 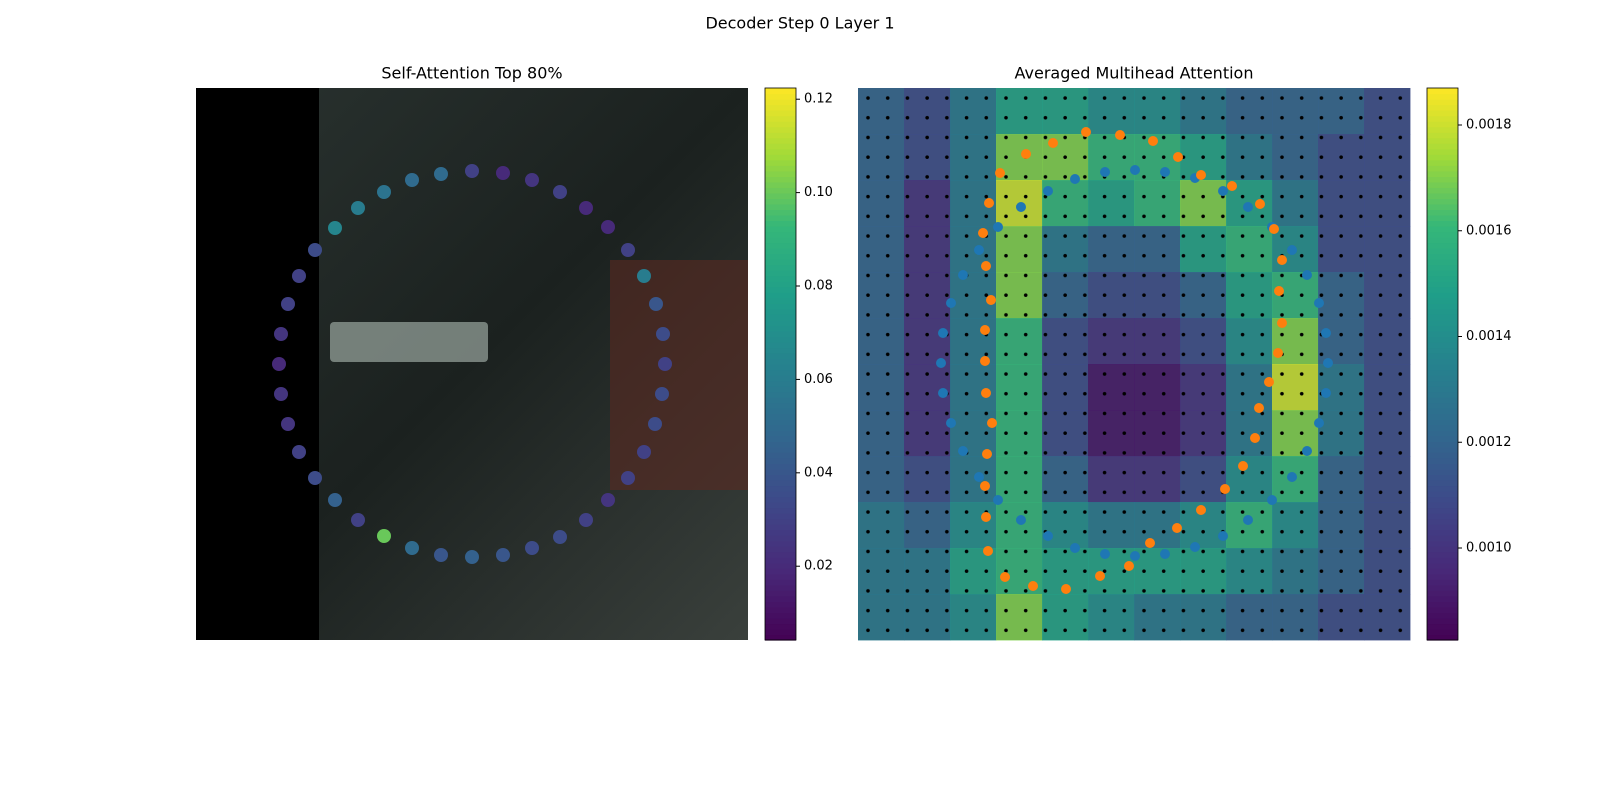 What do you see at coordinates (1134, 73) in the screenshot?
I see `panel-title: Averaged Multihead Attention` at bounding box center [1134, 73].